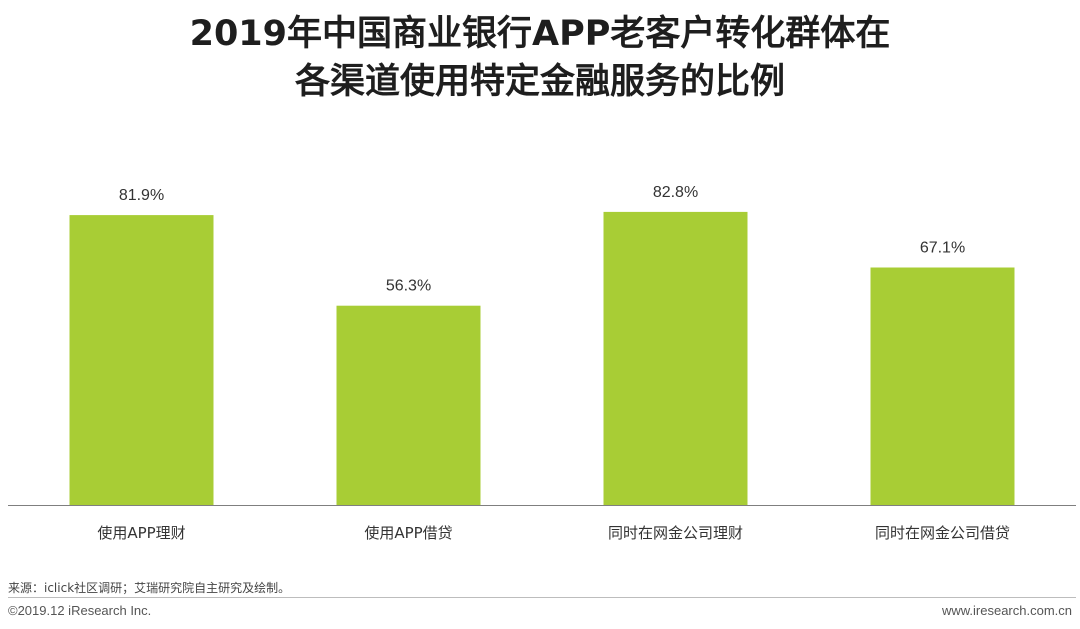 The height and width of the screenshot is (629, 1080). Describe the element at coordinates (141, 195) in the screenshot. I see `data-label-1: 81.9%` at that location.